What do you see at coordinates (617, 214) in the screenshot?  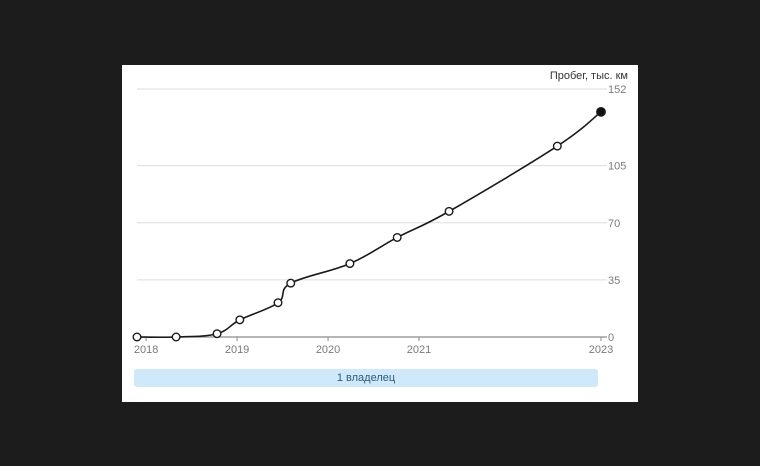 I see `y-tick-labels: 0 35 70 105 152` at bounding box center [617, 214].